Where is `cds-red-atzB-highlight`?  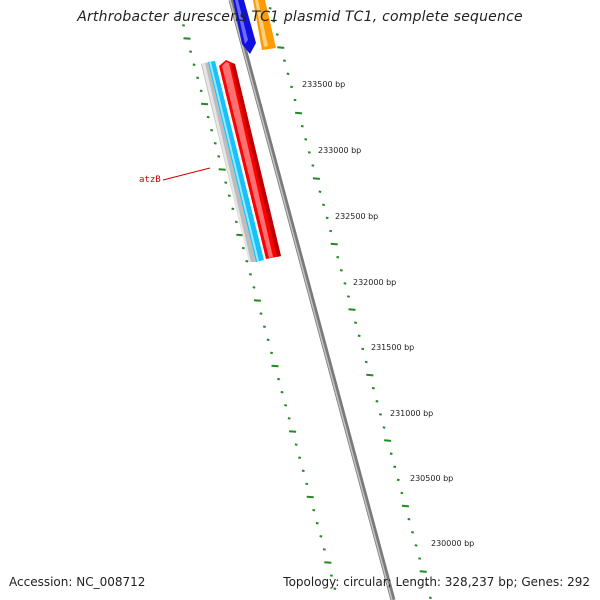
cds-red-atzB-highlight is located at coordinates (247, 160).